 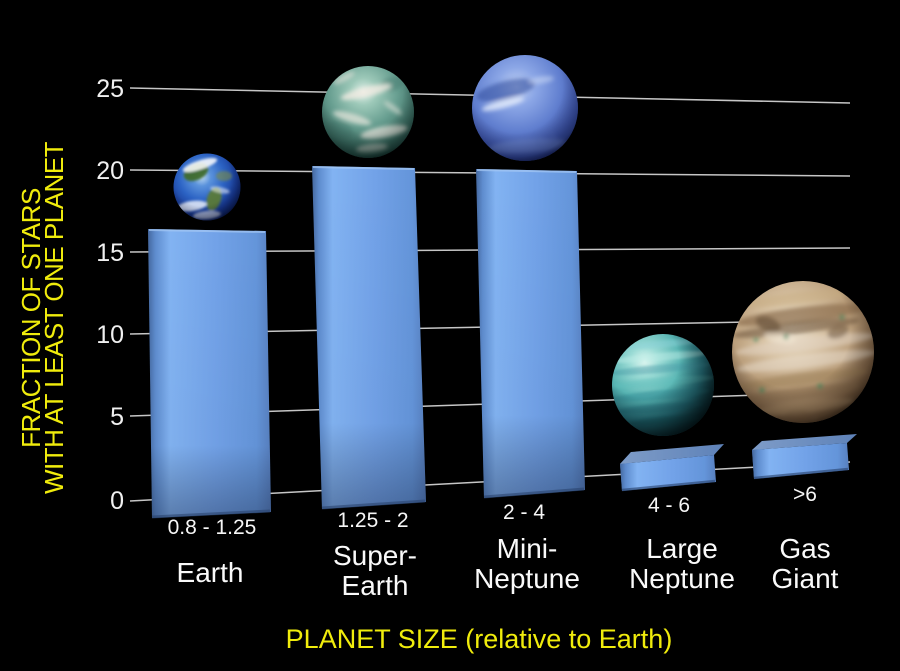 I want to click on size-range-earth: 0.8 - 1.25, so click(x=212, y=527).